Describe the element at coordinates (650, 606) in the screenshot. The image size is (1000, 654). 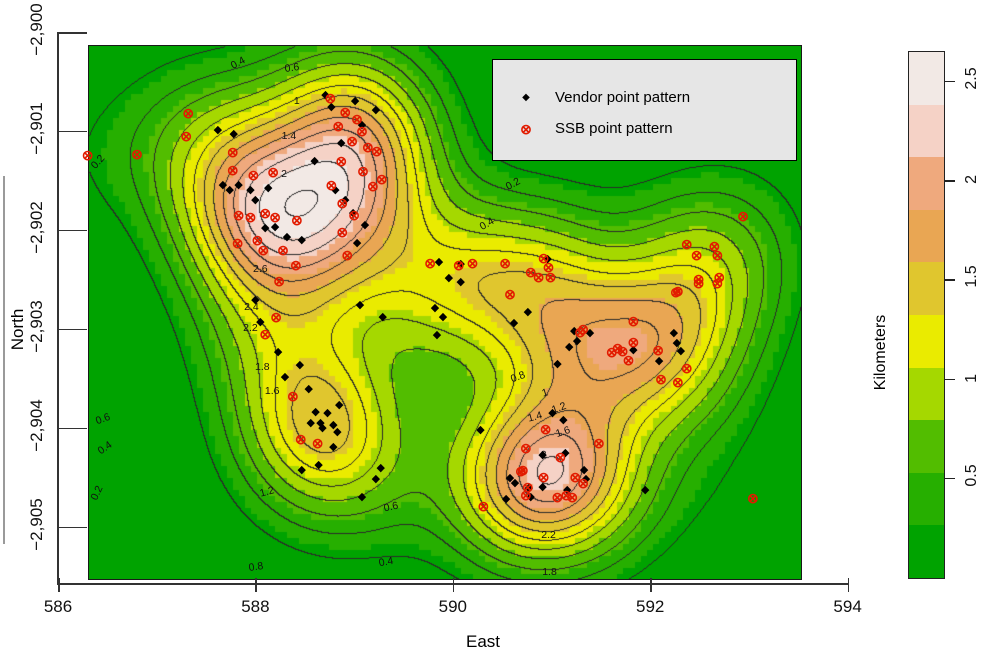
I see `x-tick-label: 592` at that location.